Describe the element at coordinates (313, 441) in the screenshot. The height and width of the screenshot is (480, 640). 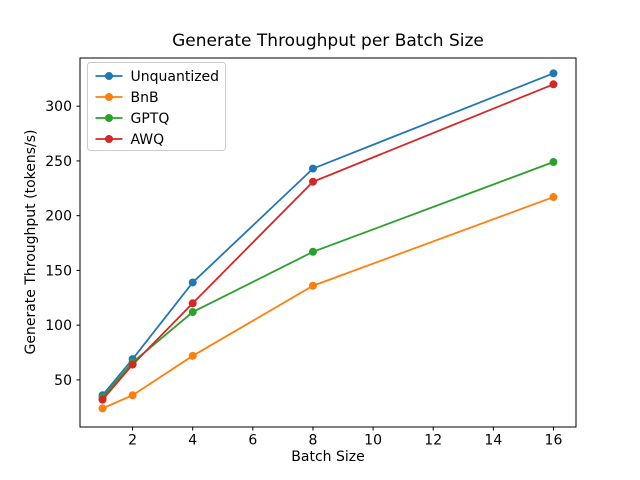
I see `x-tick-label: 8` at that location.